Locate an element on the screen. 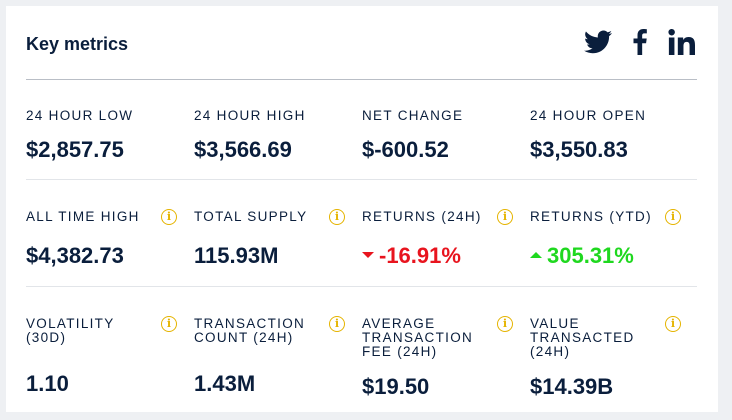 Image resolution: width=732 pixels, height=420 pixels. facebook-share-link is located at coordinates (640, 42).